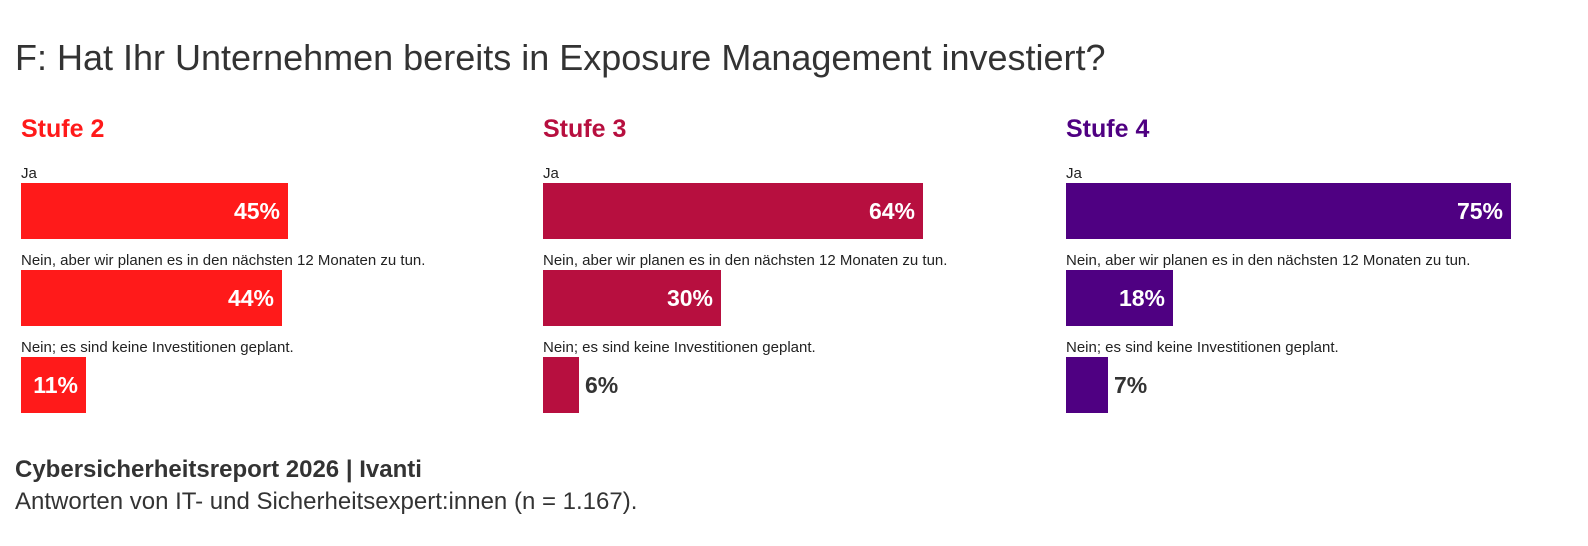 Image resolution: width=1588 pixels, height=546 pixels. Describe the element at coordinates (891, 211) in the screenshot. I see `value-label: 64%` at that location.